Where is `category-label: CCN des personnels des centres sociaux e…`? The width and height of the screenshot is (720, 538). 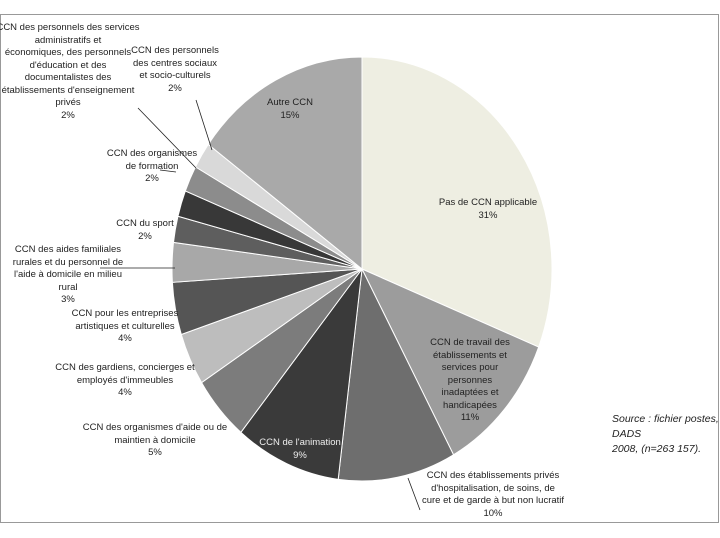 category-label: CCN des personnels des centres sociaux e… is located at coordinates (175, 63).